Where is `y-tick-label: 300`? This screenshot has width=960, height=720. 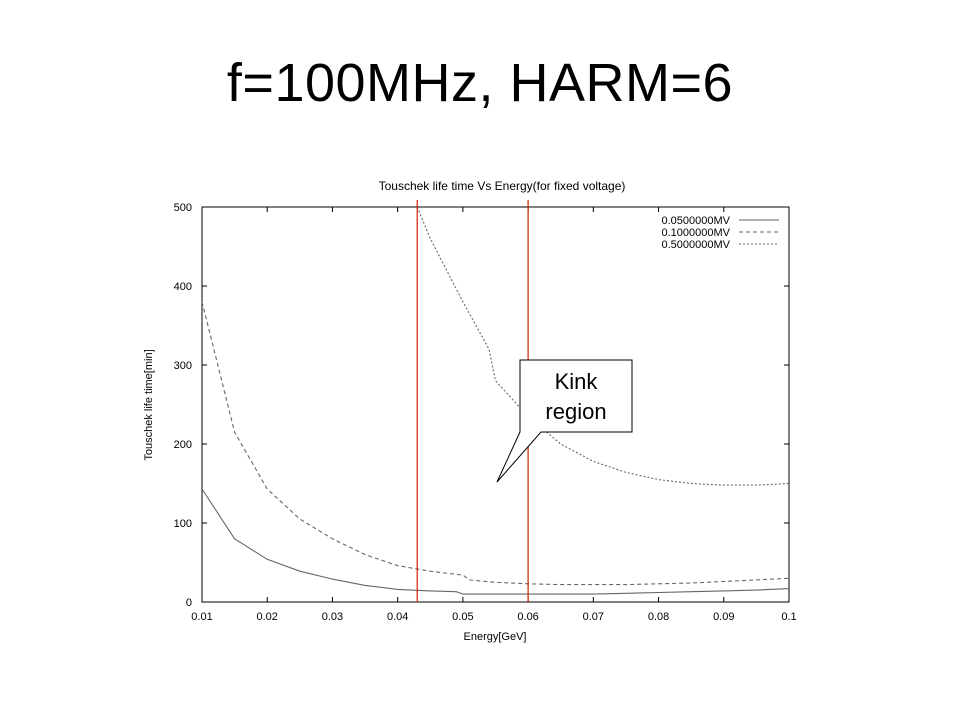 y-tick-label: 300 is located at coordinates (183, 366).